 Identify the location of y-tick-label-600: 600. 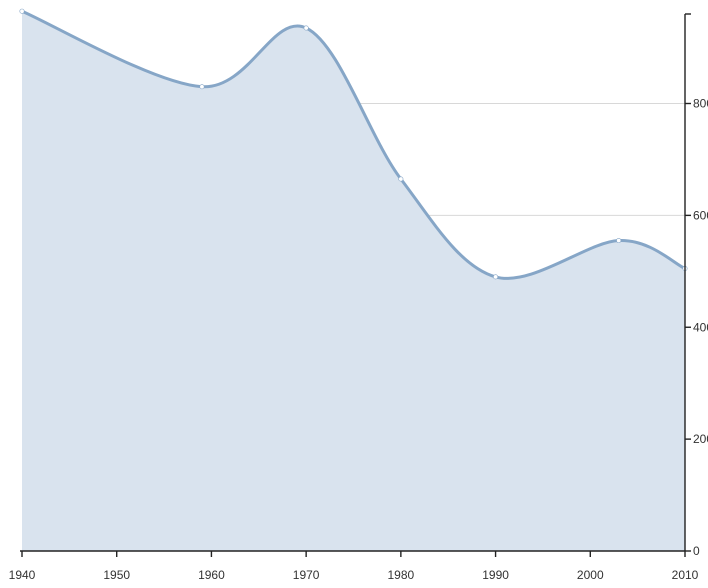
(700, 215).